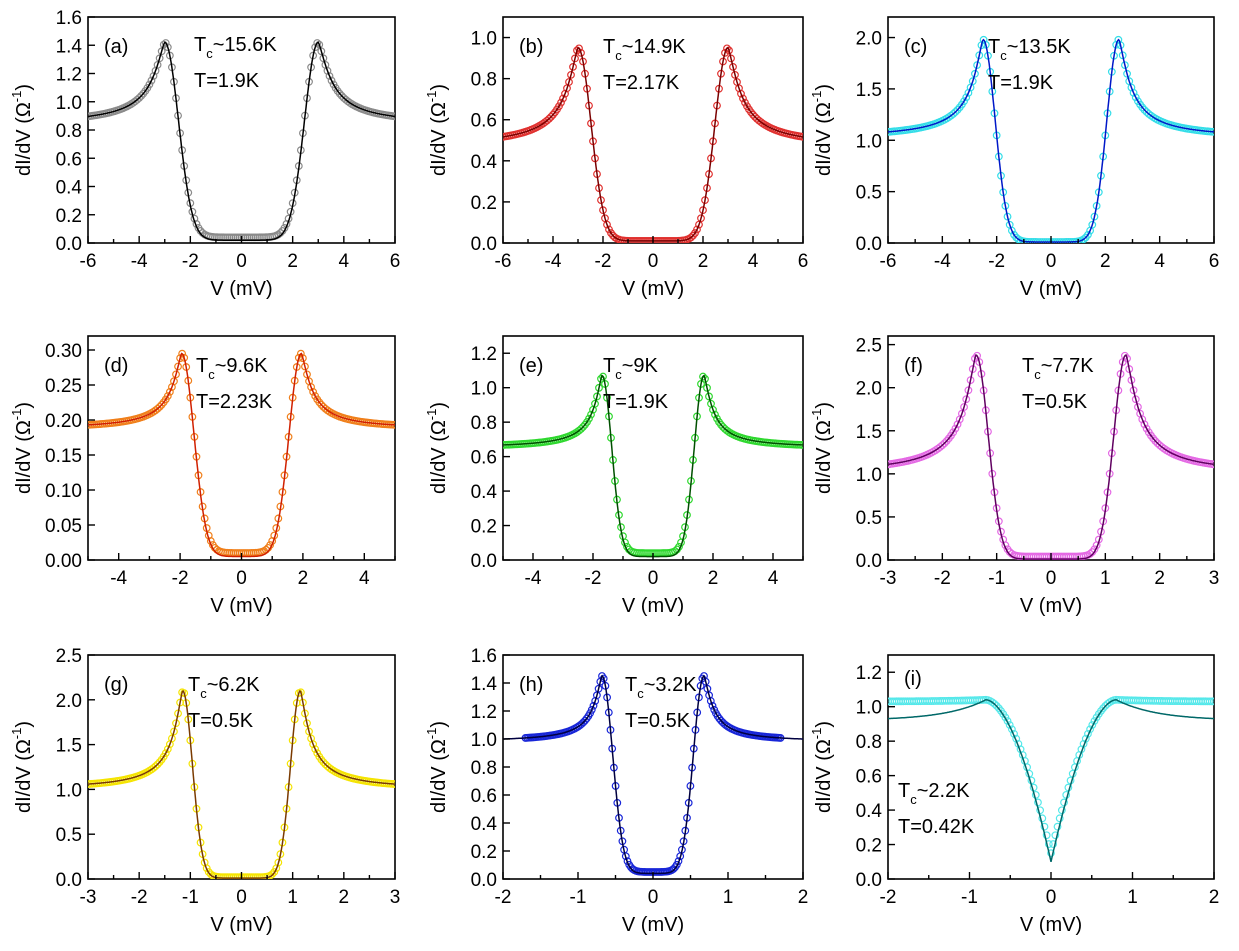 The width and height of the screenshot is (1239, 951). Describe the element at coordinates (913, 679) in the screenshot. I see `panel-label: (i)` at that location.